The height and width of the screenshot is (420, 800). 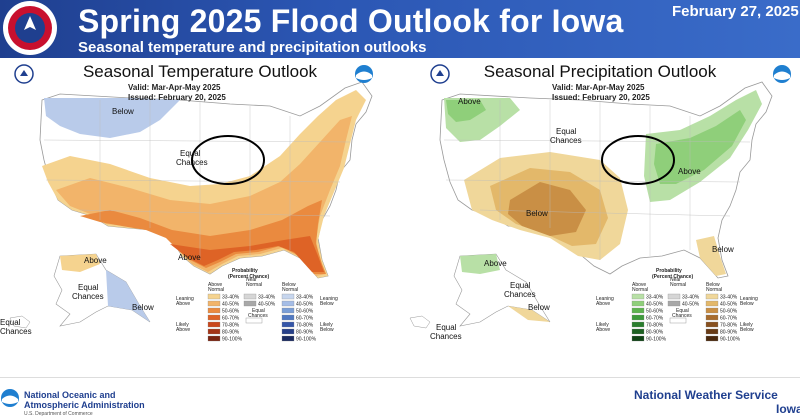 What do you see at coordinates (123, 111) in the screenshot?
I see `label-below: Below` at bounding box center [123, 111].